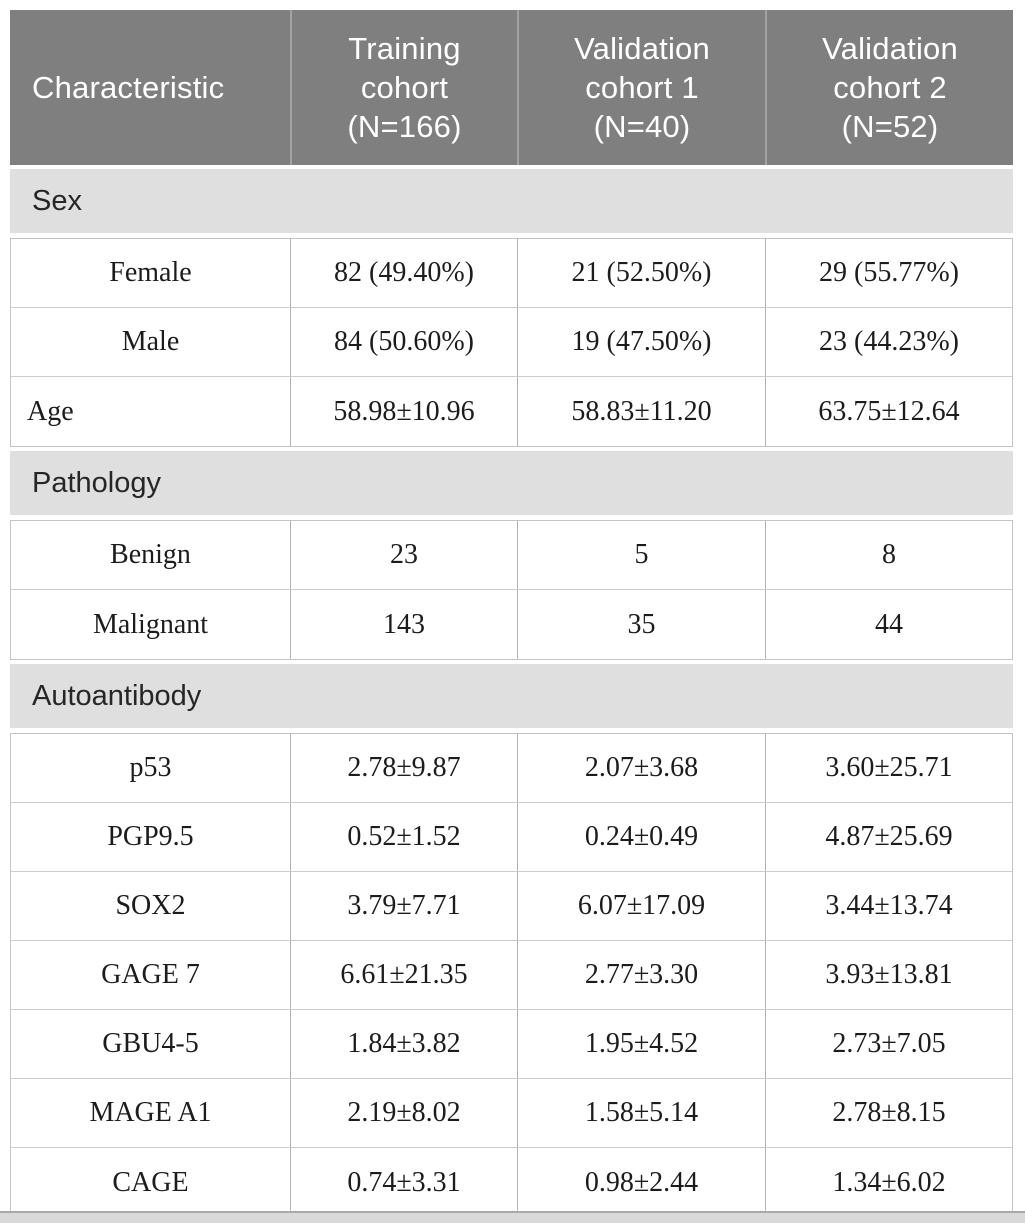  I want to click on row-value: 0.98±2.44, so click(641, 1182).